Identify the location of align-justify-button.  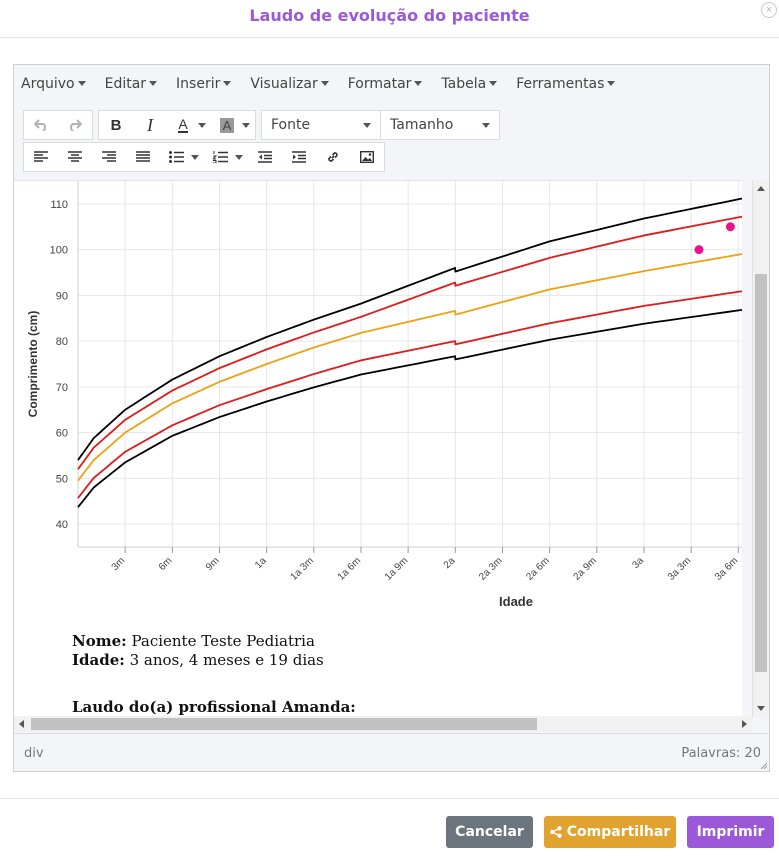
(143, 157).